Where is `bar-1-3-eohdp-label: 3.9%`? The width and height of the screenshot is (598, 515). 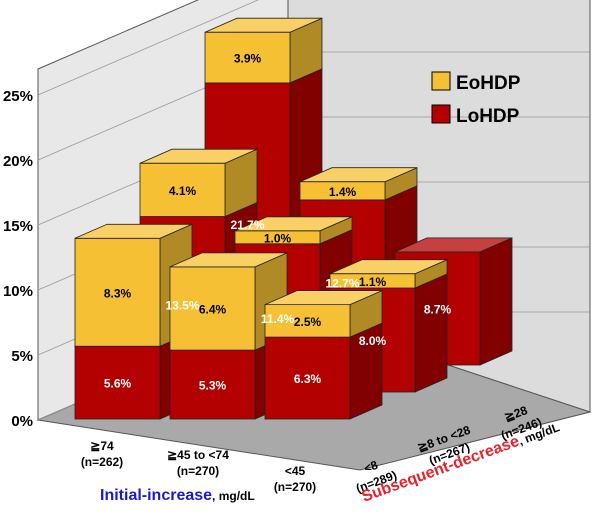 bar-1-3-eohdp-label: 3.9% is located at coordinates (248, 59).